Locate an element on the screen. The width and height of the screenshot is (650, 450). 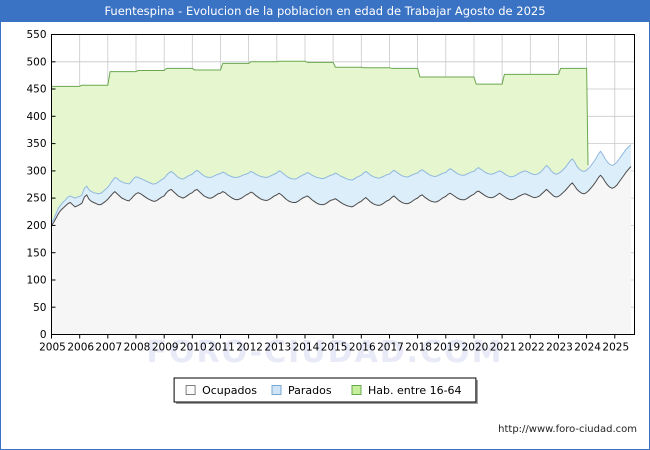
legend-item-hab-entre-16-64: Hab. entre 16-64 is located at coordinates (406, 390).